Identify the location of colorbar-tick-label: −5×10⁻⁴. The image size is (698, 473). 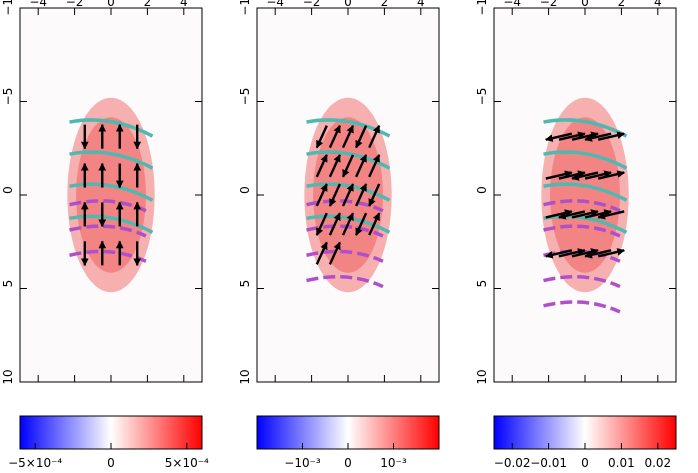
(35, 463).